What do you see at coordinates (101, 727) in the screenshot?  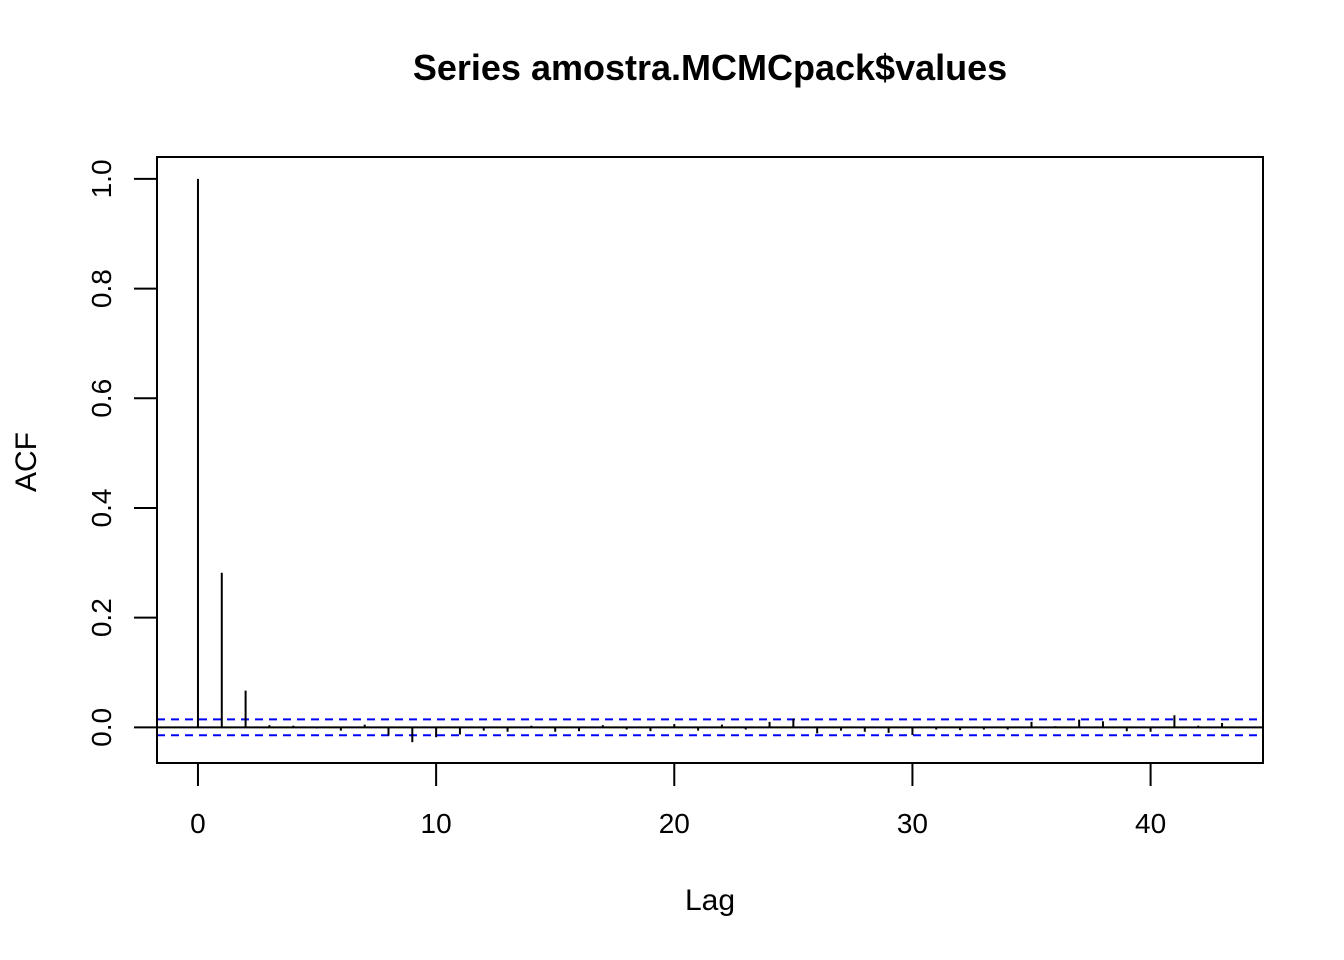 I see `y-tick-label: 0.0` at bounding box center [101, 727].